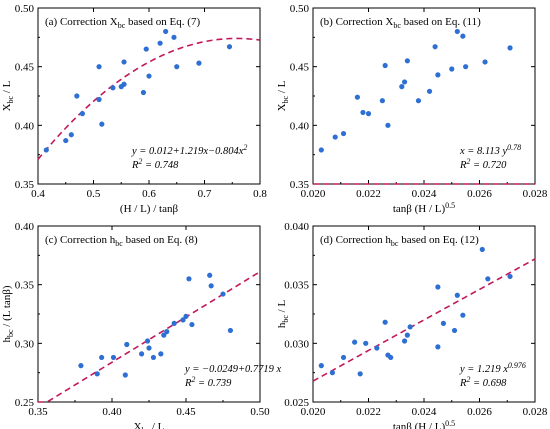  I want to click on x-tick-label: 0.4, so click(38, 194).